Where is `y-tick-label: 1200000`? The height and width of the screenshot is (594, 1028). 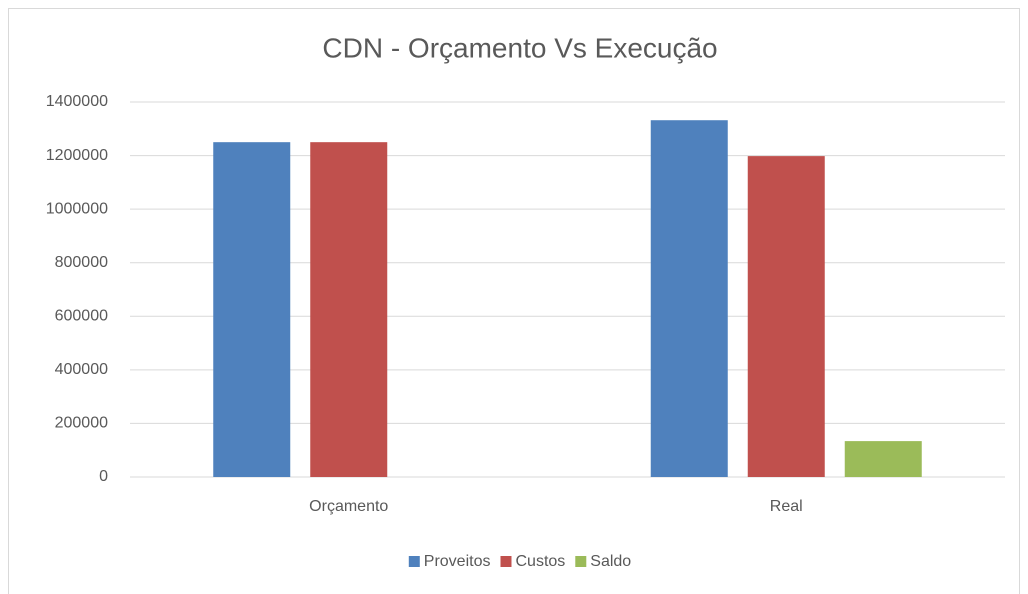
y-tick-label: 1200000 is located at coordinates (77, 155).